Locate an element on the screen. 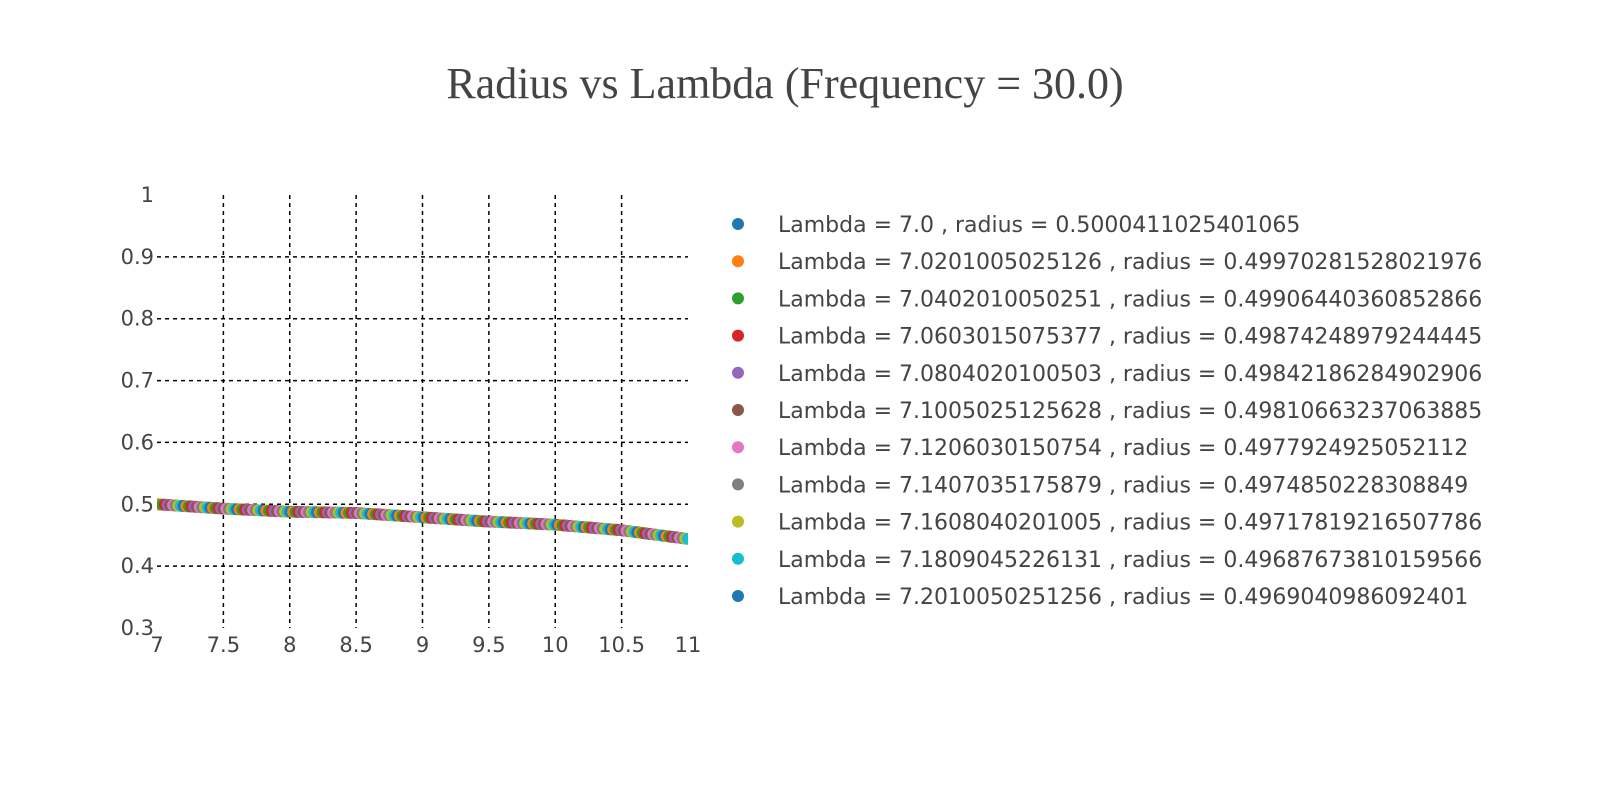 This screenshot has height=800, width=1600. x-tick-label: 9.5 is located at coordinates (488, 645).